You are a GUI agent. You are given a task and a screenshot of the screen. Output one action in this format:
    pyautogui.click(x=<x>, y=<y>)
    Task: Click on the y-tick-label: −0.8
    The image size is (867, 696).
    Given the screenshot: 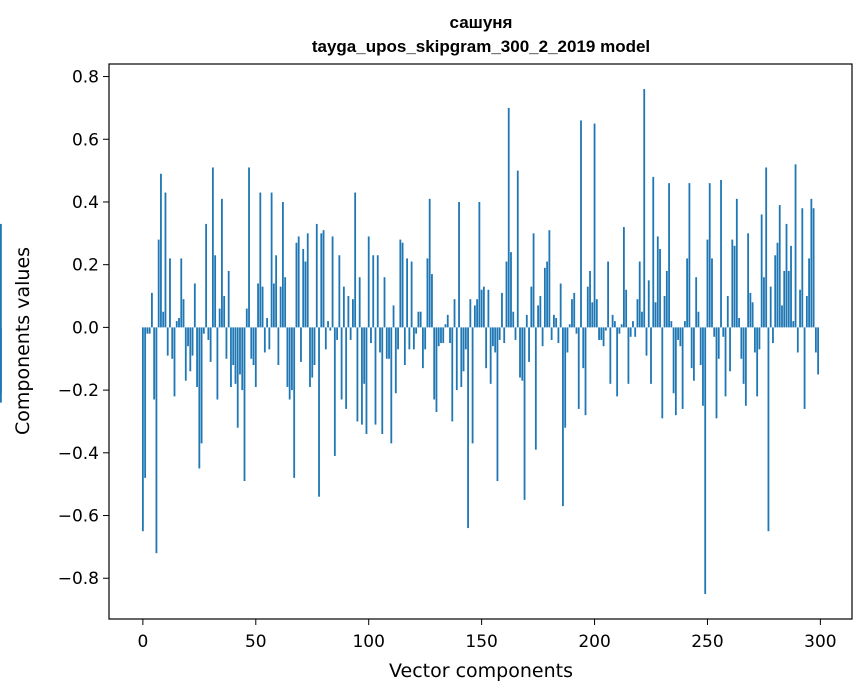 What is the action you would take?
    pyautogui.click(x=78, y=579)
    